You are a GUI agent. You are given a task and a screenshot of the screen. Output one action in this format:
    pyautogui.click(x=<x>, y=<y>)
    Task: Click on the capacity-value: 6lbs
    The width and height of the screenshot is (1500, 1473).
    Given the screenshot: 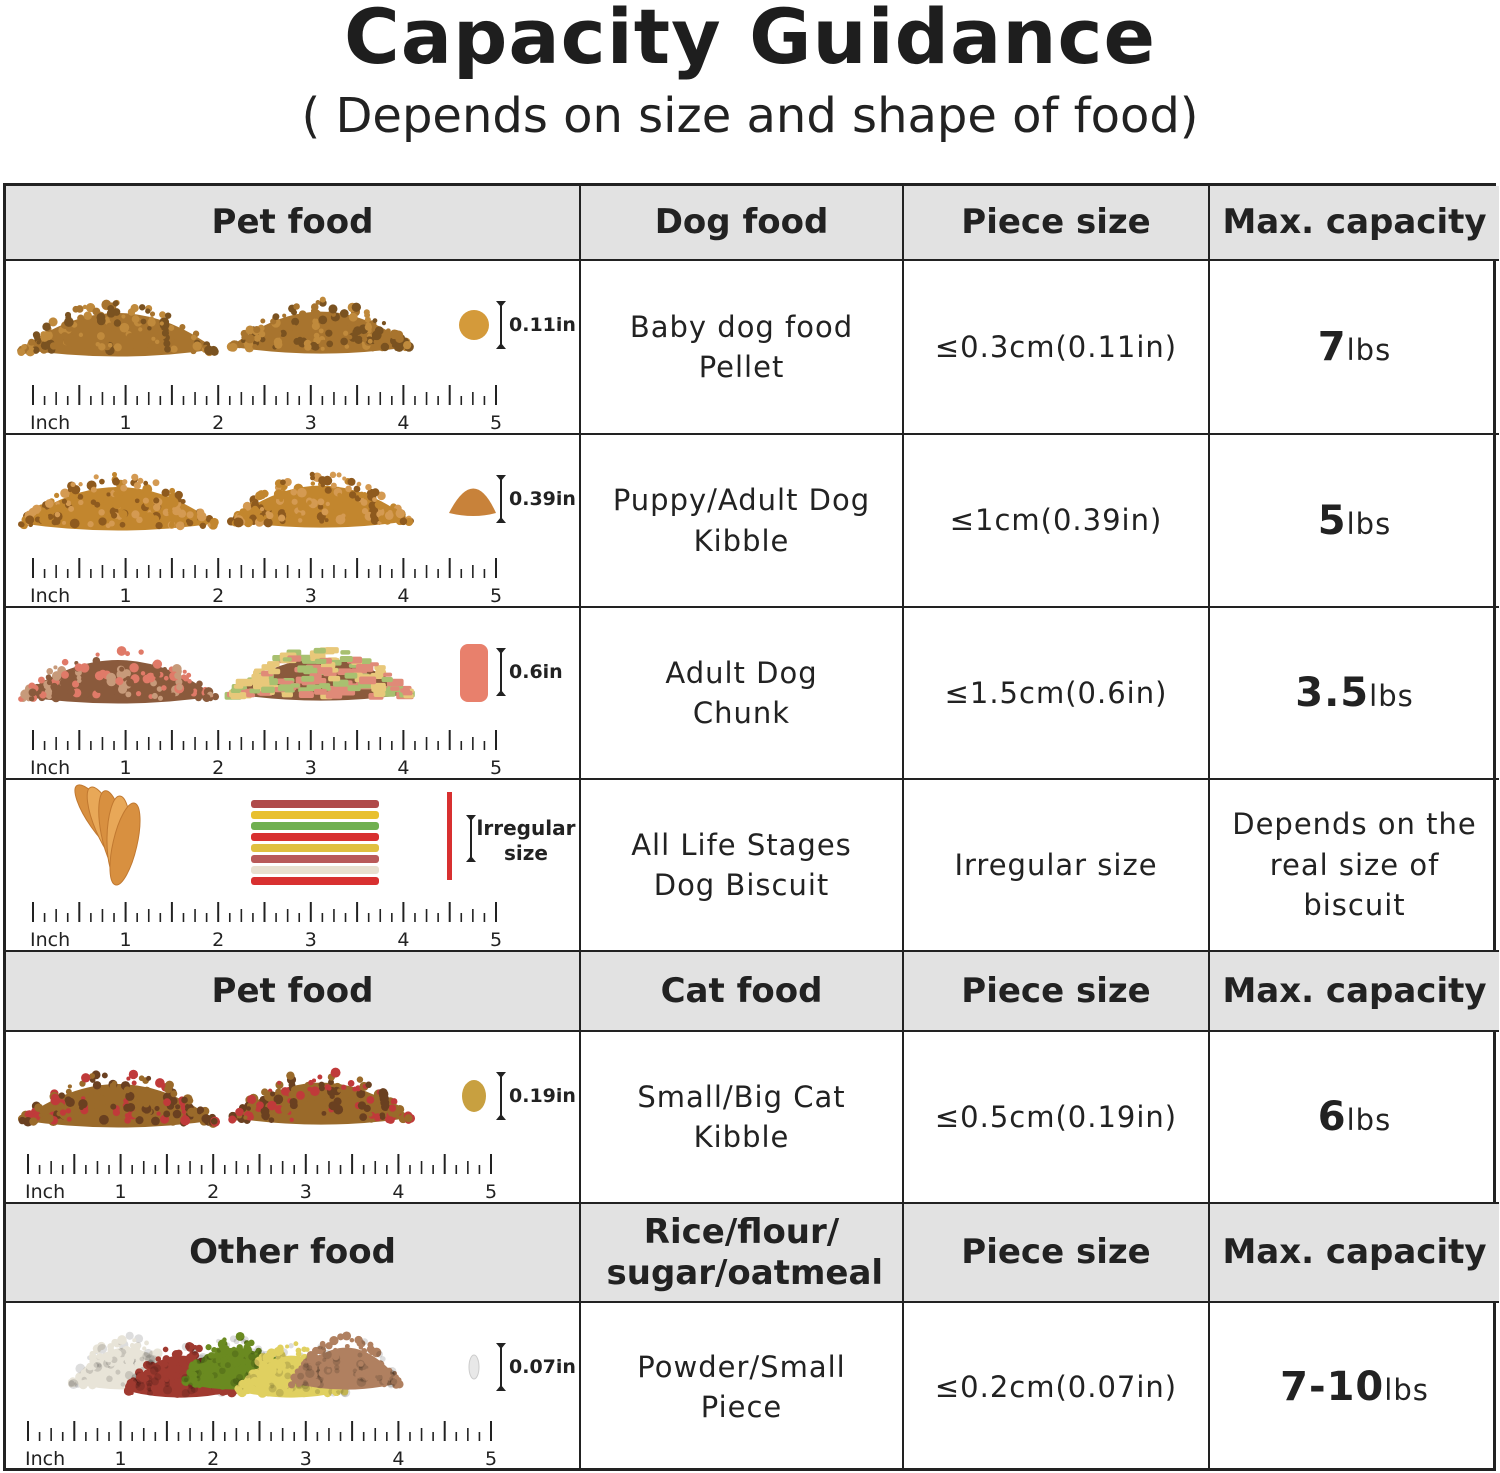 What is the action you would take?
    pyautogui.click(x=1354, y=1117)
    